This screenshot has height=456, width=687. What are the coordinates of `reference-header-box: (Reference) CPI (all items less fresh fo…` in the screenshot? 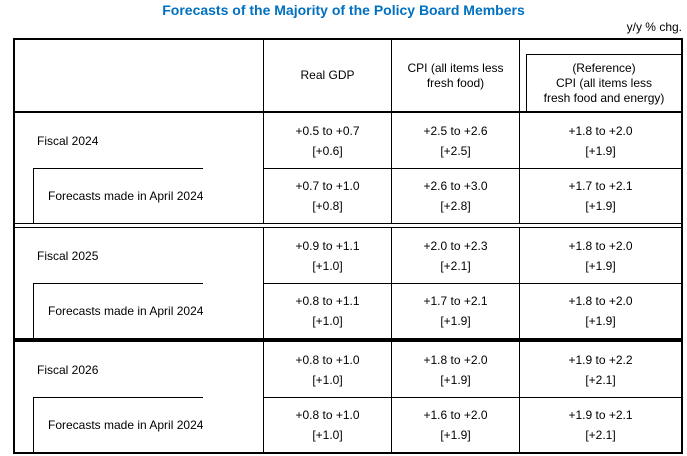 It's located at (603, 82).